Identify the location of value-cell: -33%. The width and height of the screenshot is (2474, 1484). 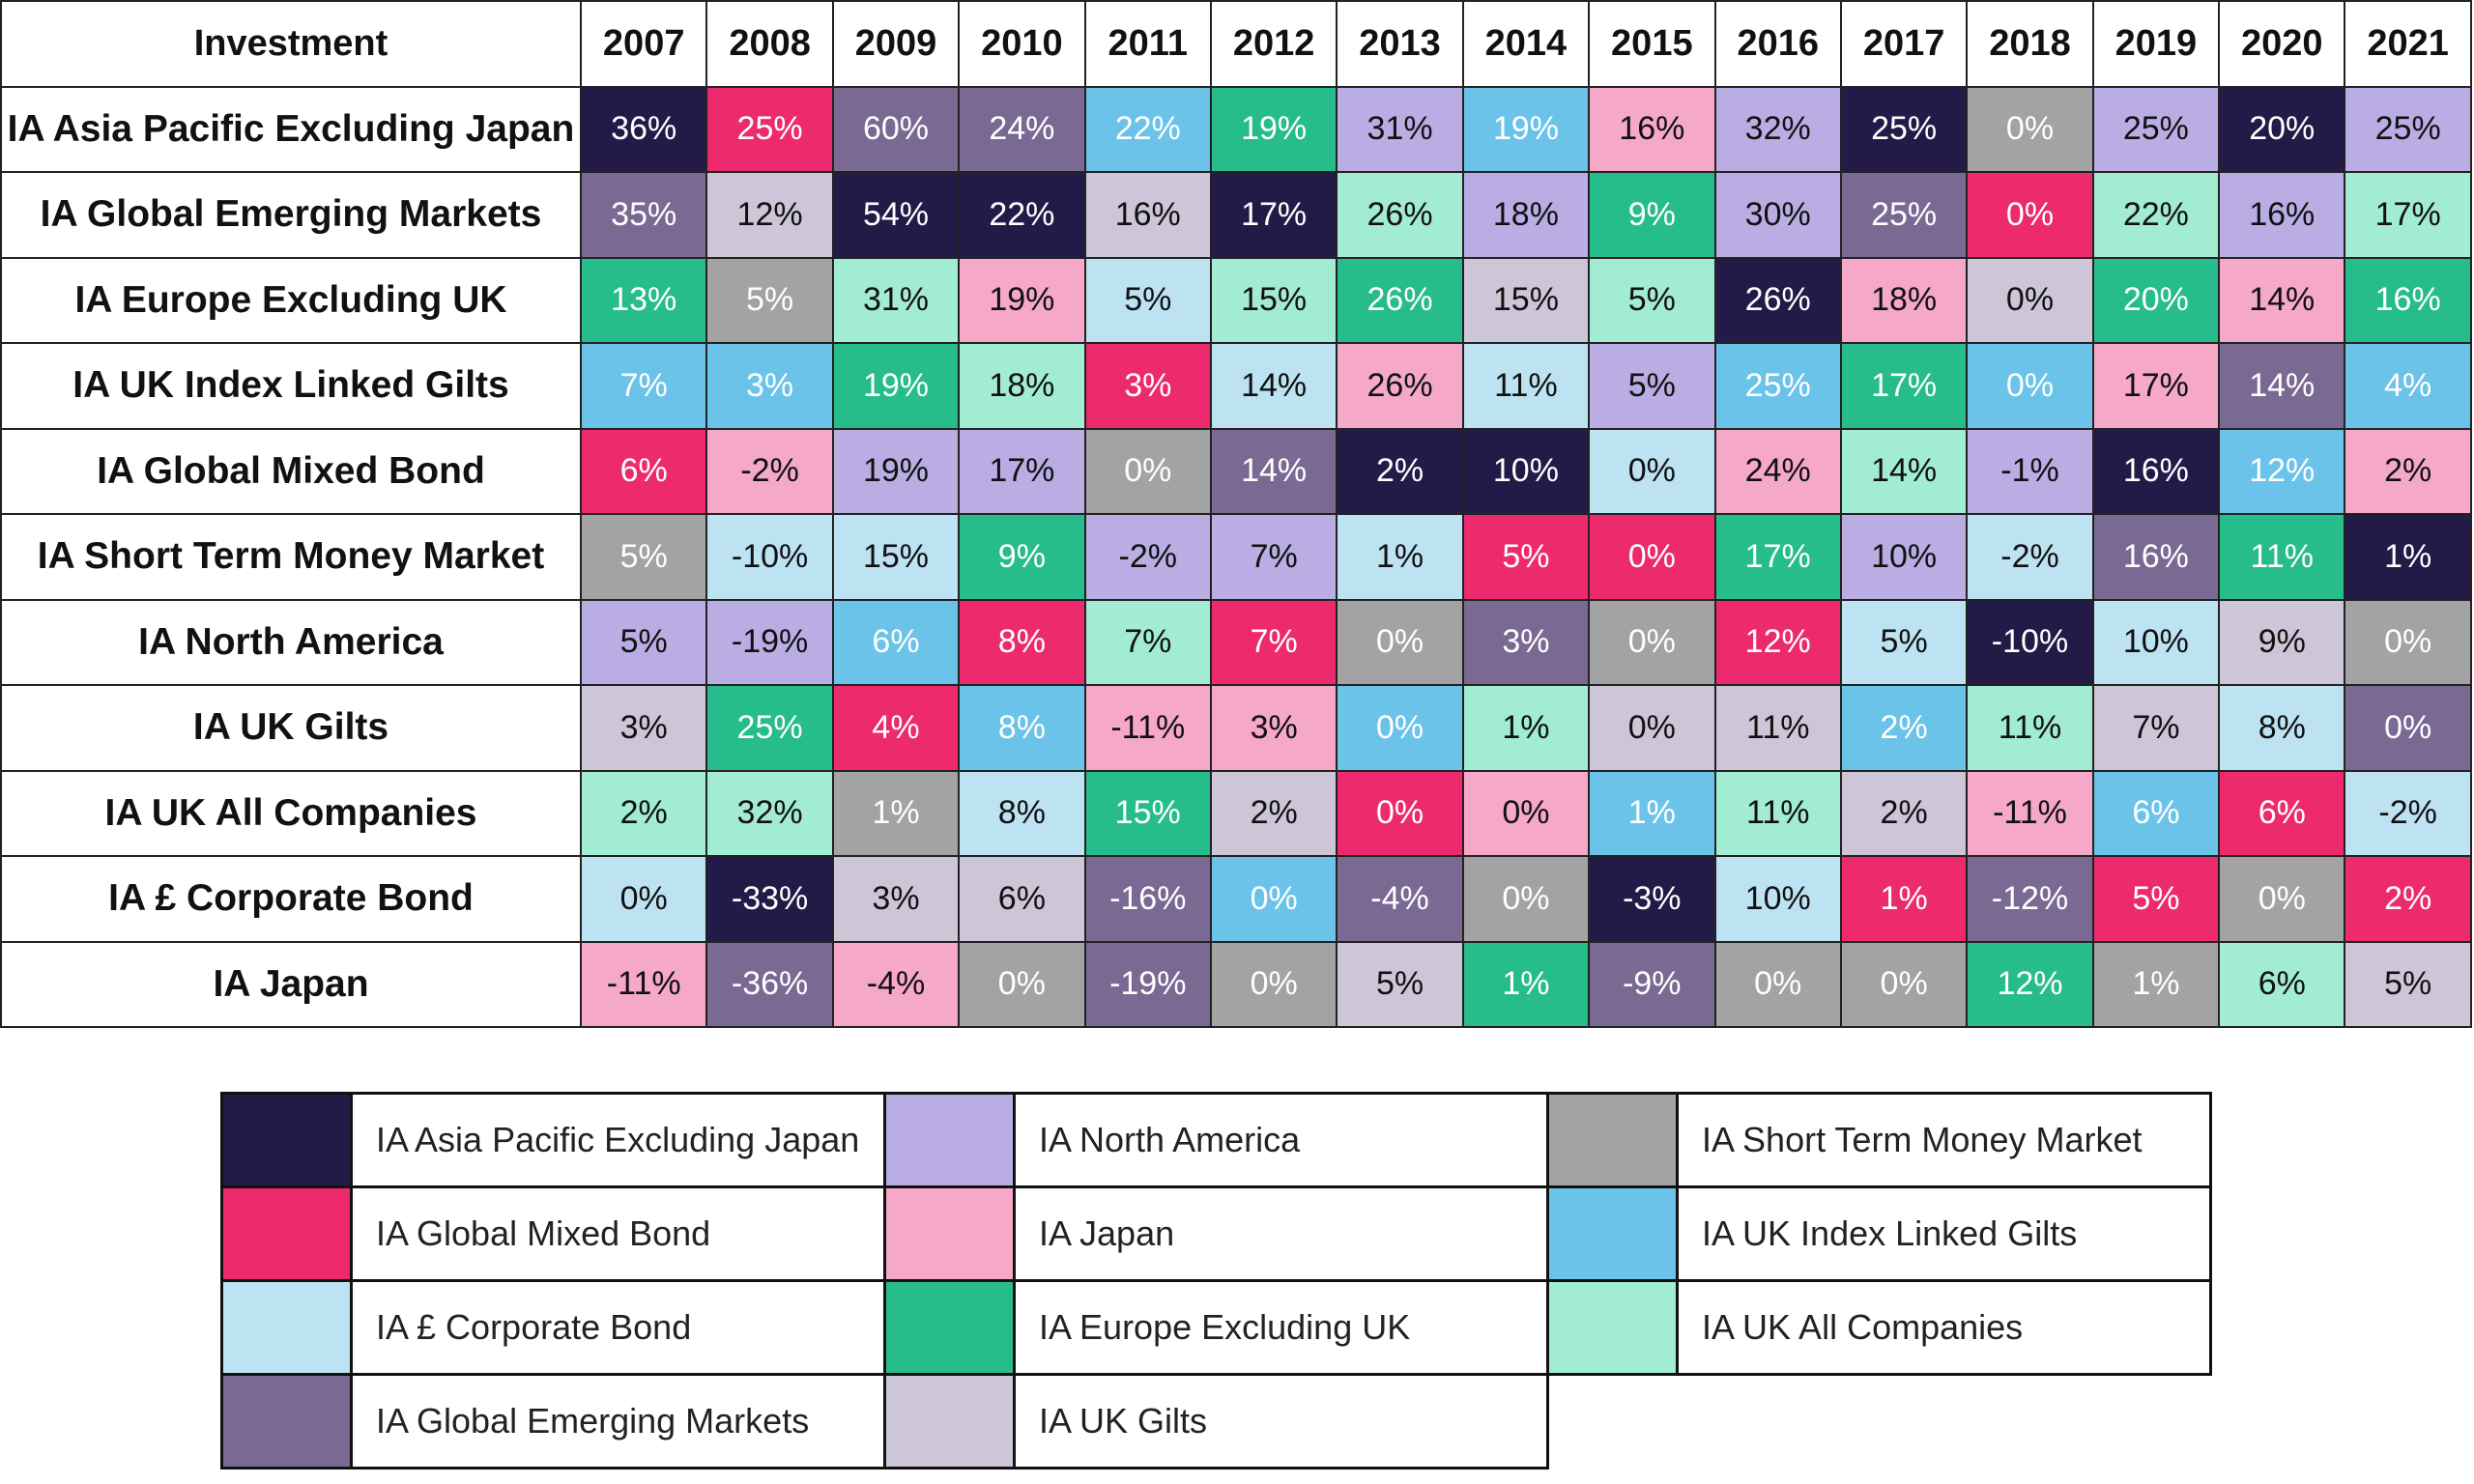
(770, 899).